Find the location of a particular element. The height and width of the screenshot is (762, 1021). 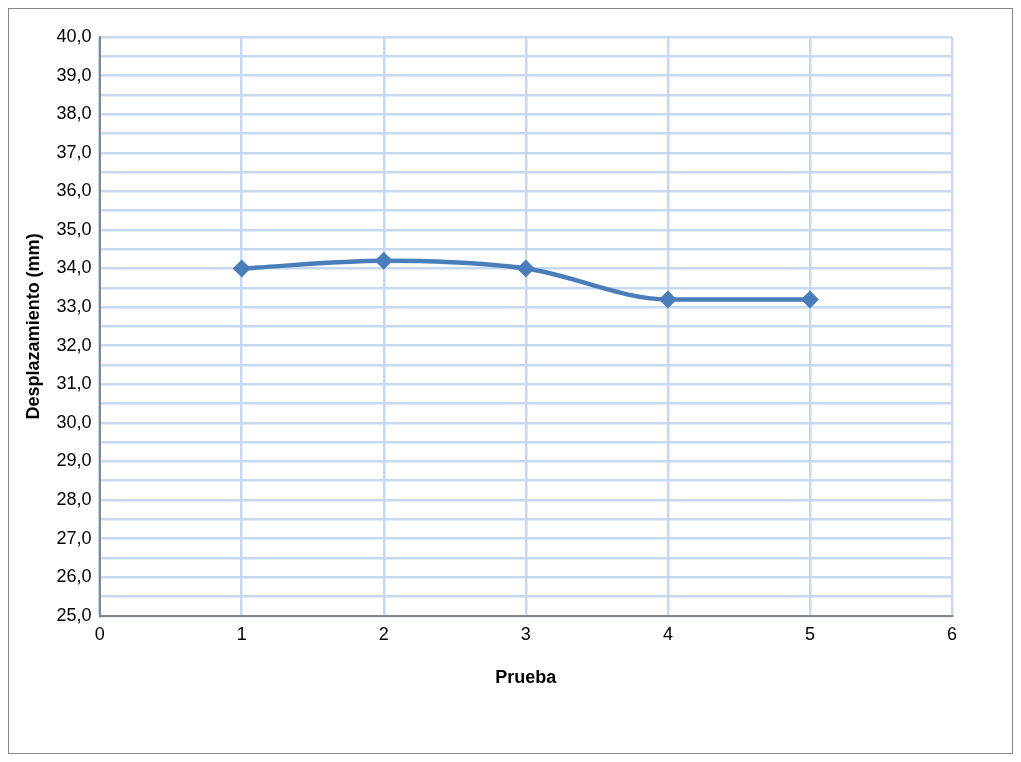

x-tick-label: 0 is located at coordinates (99, 633).